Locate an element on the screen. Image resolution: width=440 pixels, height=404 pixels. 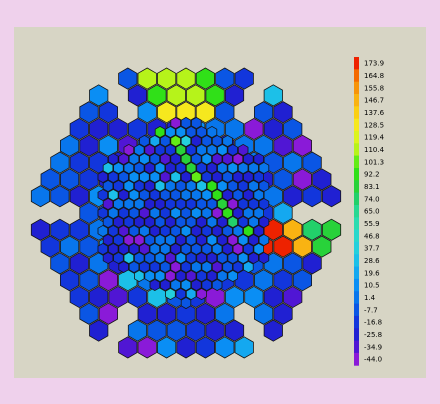
colorbar-tick-label: 92.2 is located at coordinates (372, 175).